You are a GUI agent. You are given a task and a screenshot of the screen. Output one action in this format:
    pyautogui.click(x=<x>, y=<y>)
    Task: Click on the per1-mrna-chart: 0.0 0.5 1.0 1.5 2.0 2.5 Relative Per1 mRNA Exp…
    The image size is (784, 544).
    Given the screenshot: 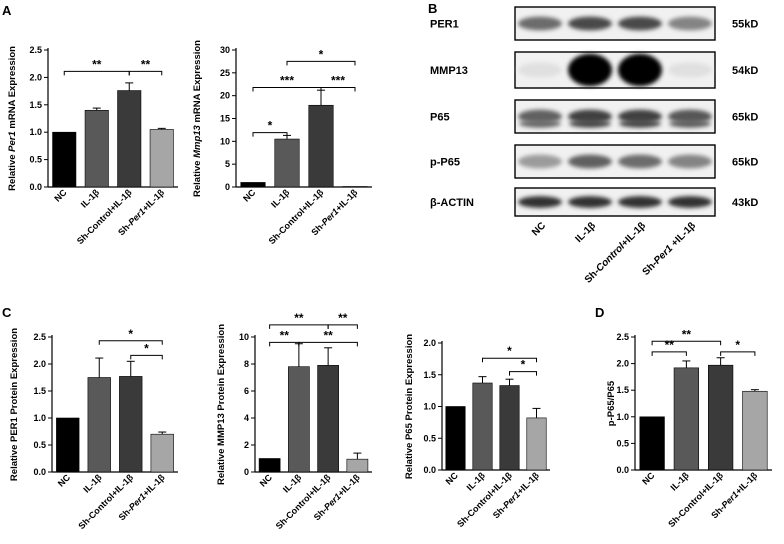 What is the action you would take?
    pyautogui.click(x=92, y=145)
    